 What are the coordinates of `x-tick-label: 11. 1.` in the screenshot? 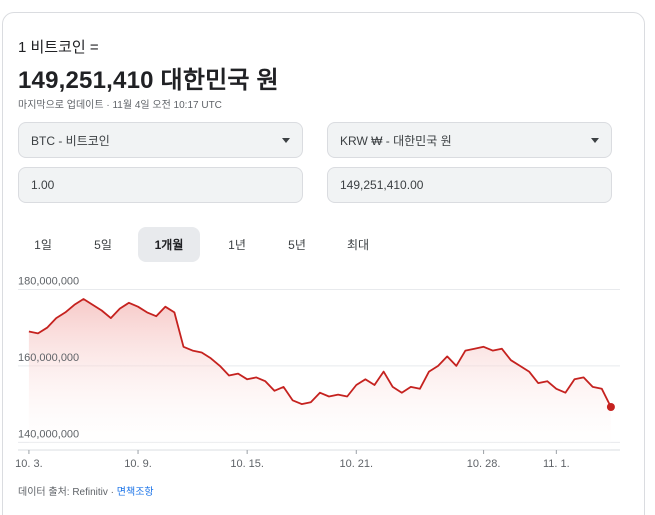 It's located at (556, 464).